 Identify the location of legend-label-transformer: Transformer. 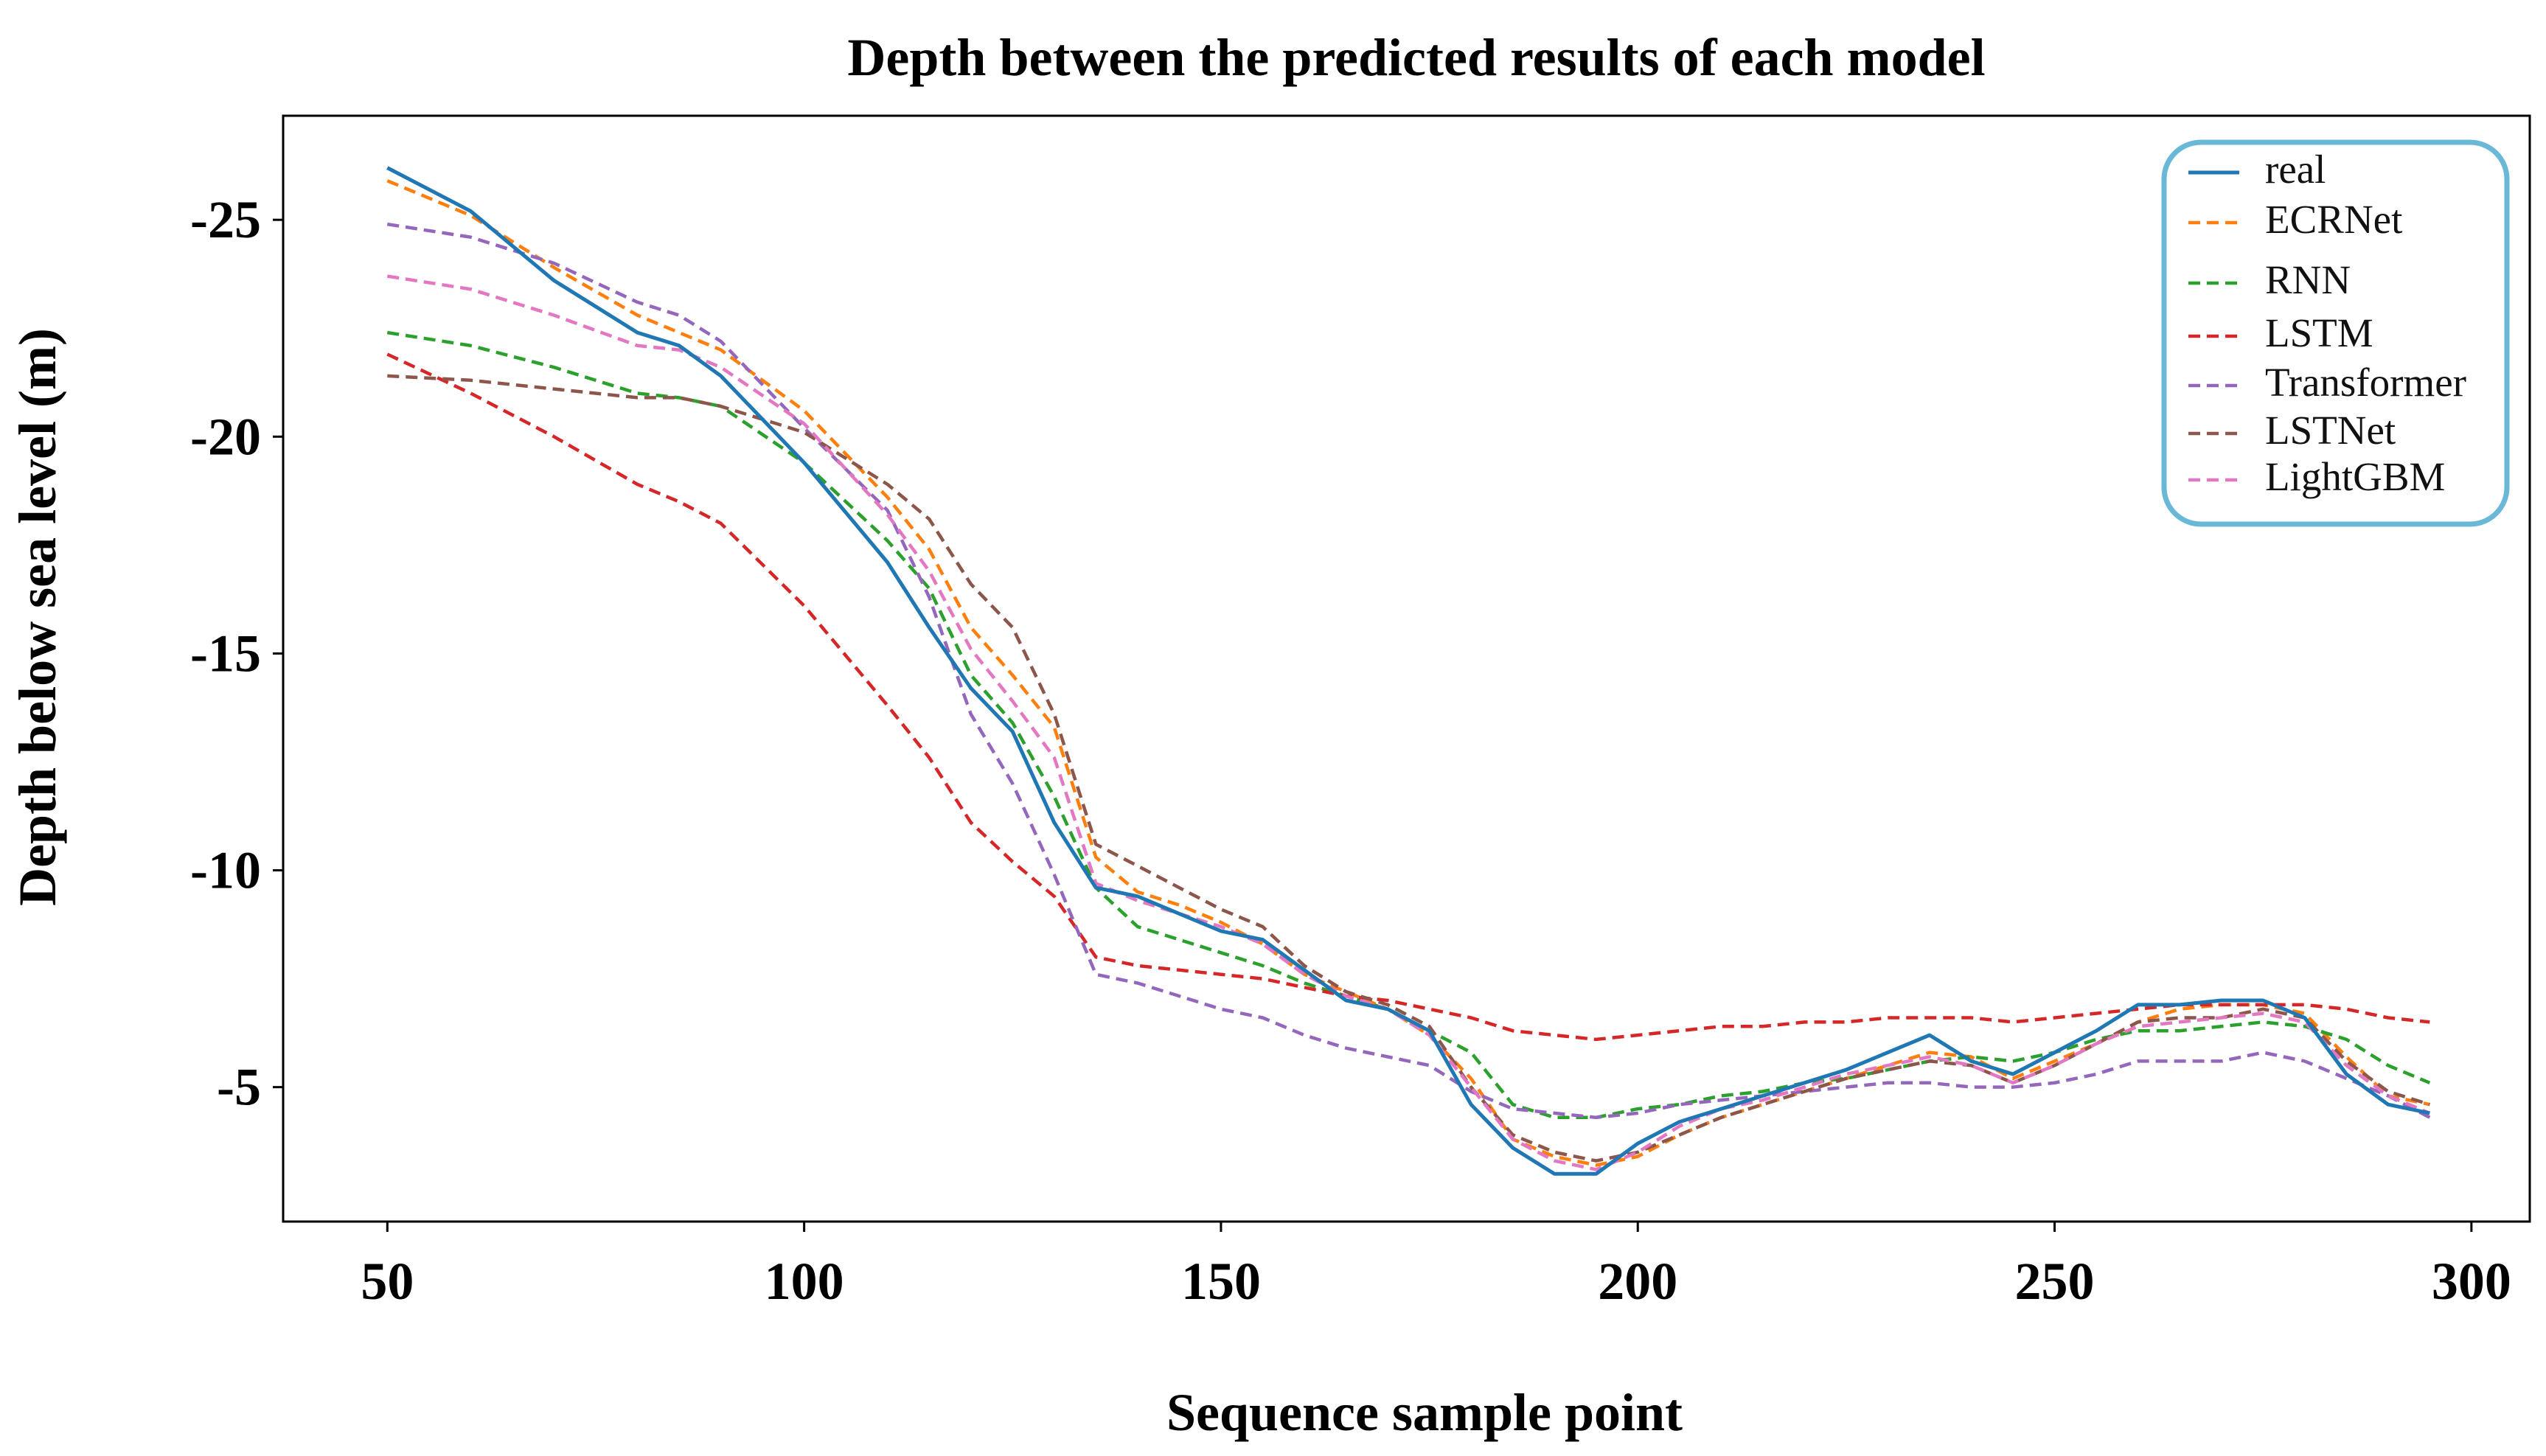
(2365, 382).